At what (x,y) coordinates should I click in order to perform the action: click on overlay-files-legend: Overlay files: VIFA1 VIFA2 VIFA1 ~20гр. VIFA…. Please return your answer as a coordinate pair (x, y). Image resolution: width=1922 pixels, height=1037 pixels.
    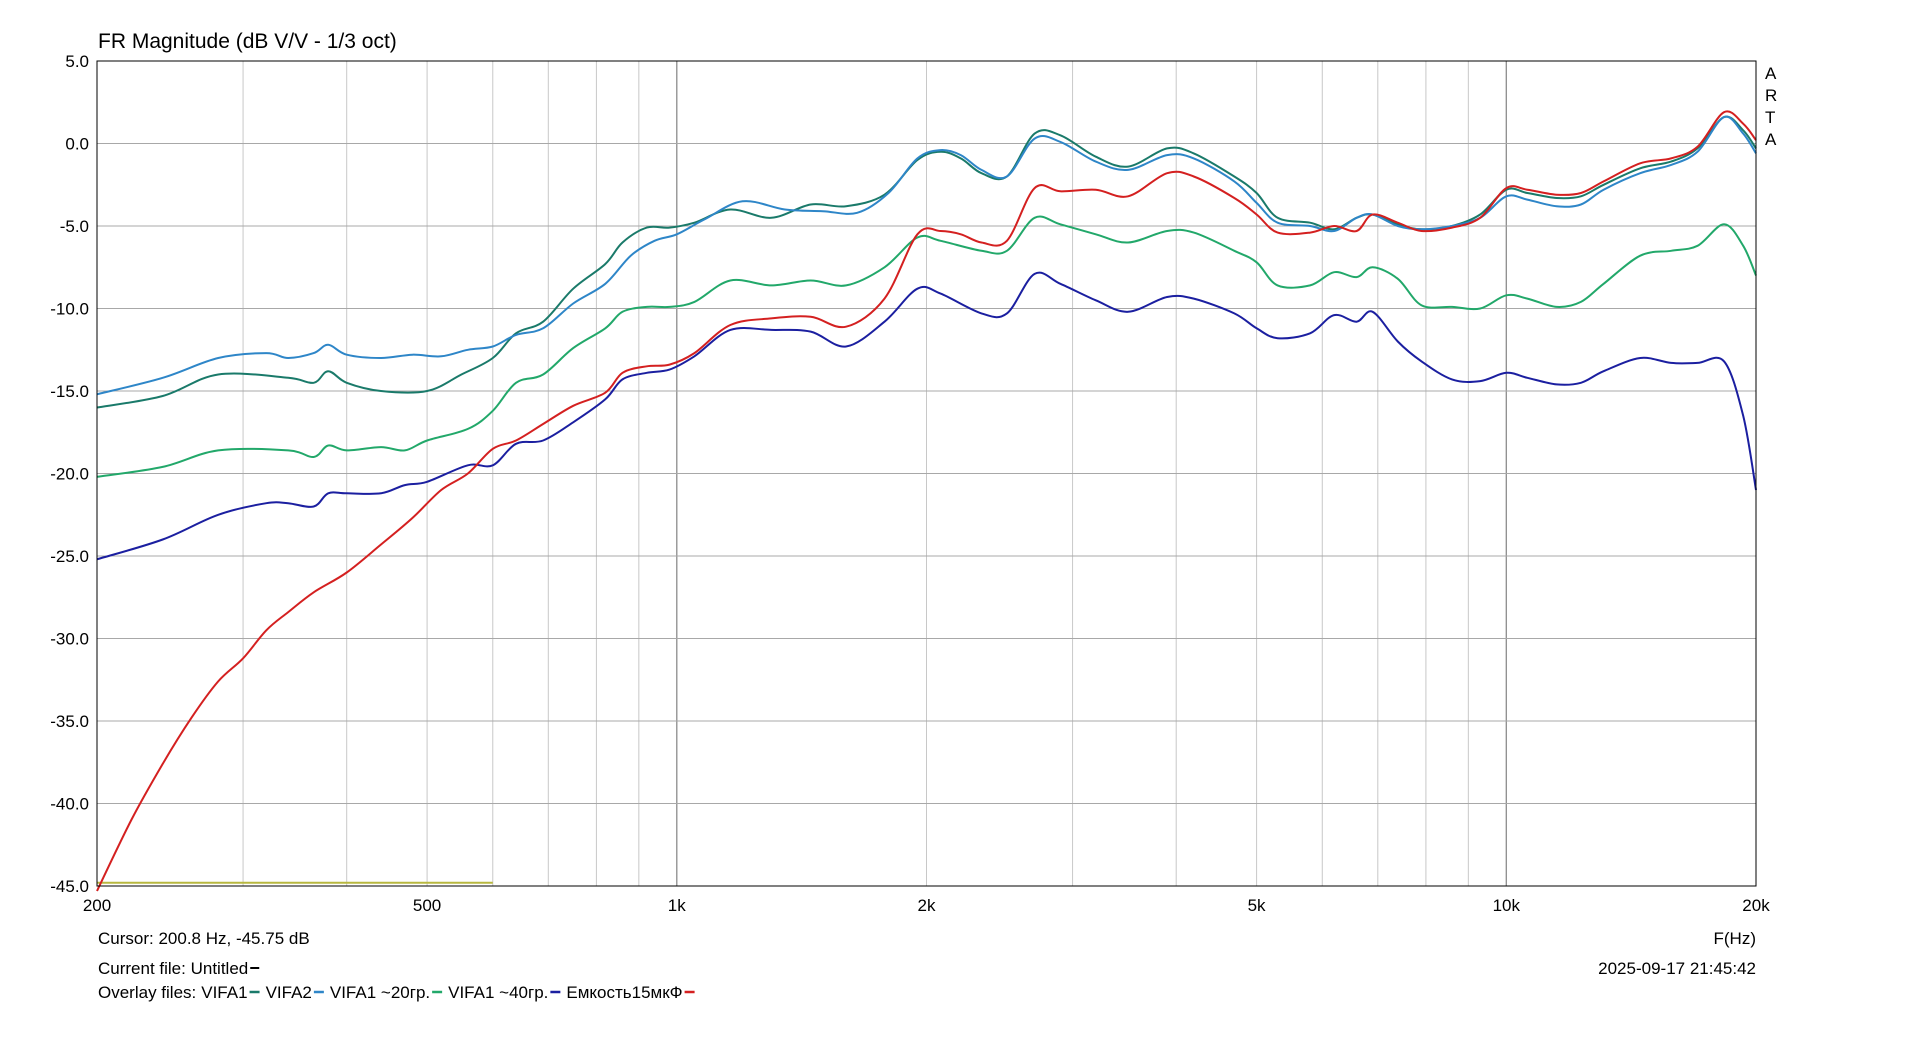
    Looking at the image, I should click on (396, 992).